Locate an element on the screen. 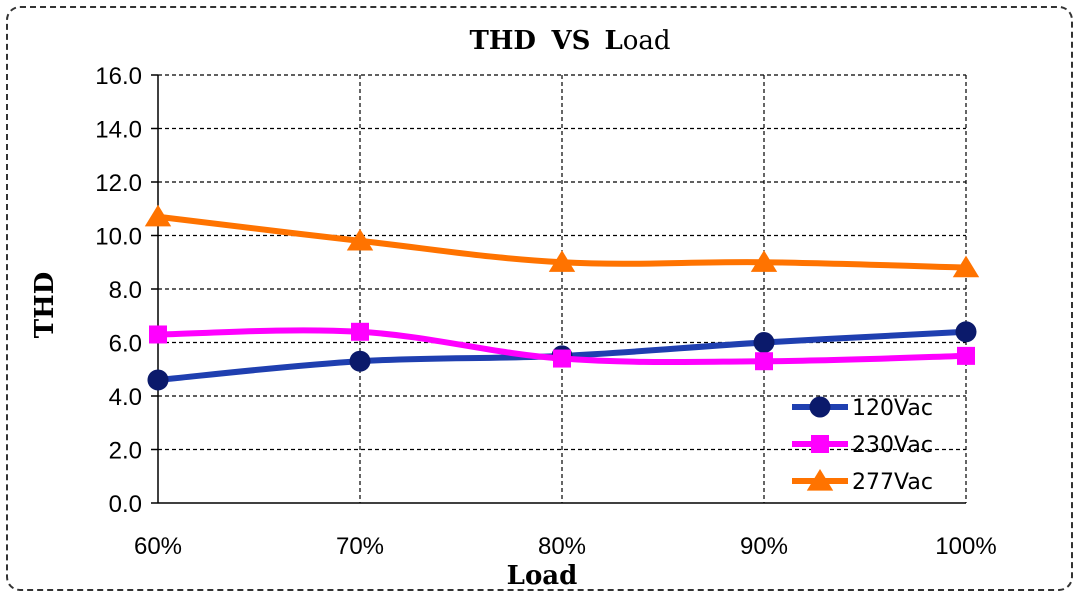 The height and width of the screenshot is (599, 1081). legend-label-230vac: 230Vac is located at coordinates (892, 445).